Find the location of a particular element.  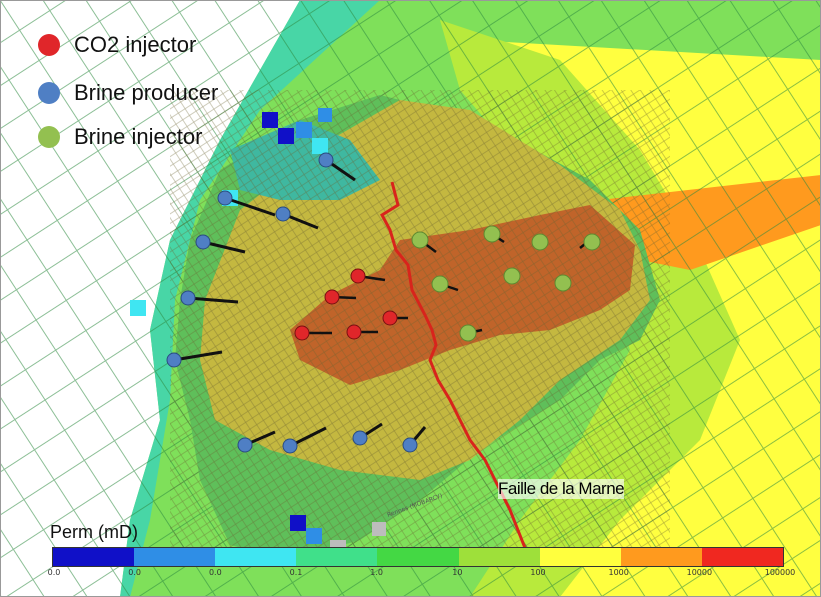

legend-label-co2-injector: CO2 injector is located at coordinates (135, 44).